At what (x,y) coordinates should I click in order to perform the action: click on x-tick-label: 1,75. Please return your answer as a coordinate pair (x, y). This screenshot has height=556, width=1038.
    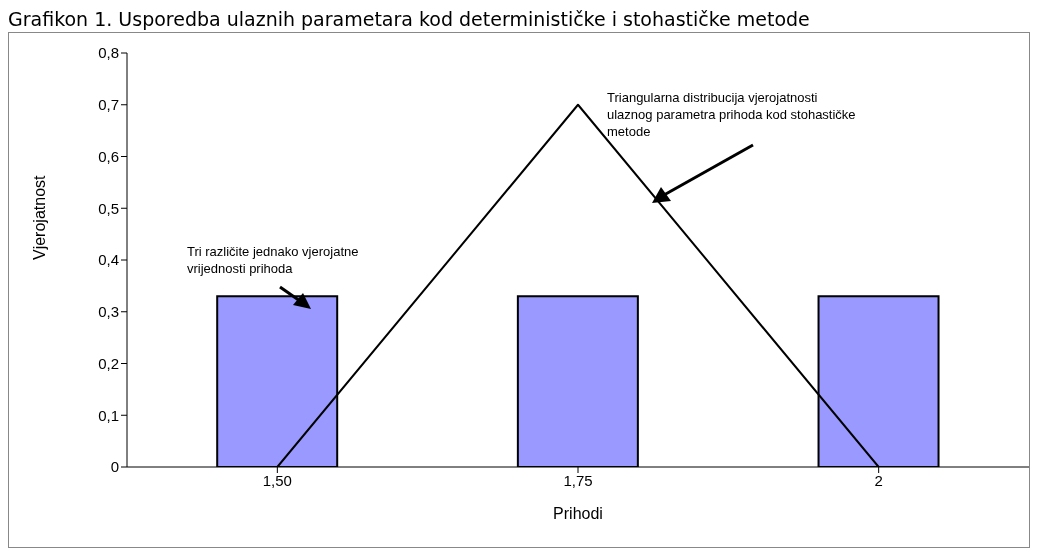
    Looking at the image, I should click on (578, 480).